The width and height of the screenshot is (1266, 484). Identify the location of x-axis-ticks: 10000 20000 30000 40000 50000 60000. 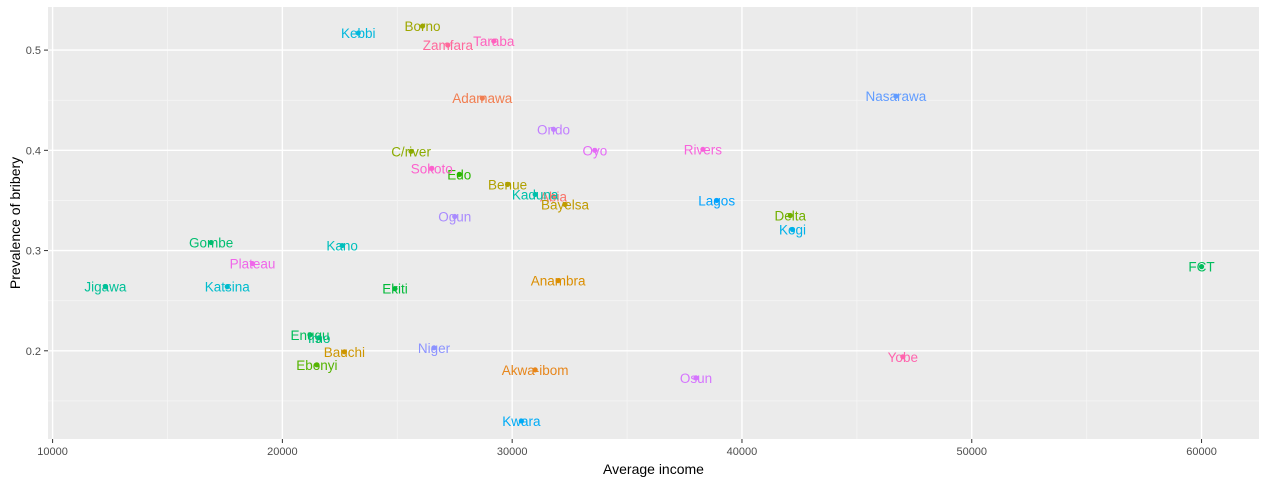
(627, 448).